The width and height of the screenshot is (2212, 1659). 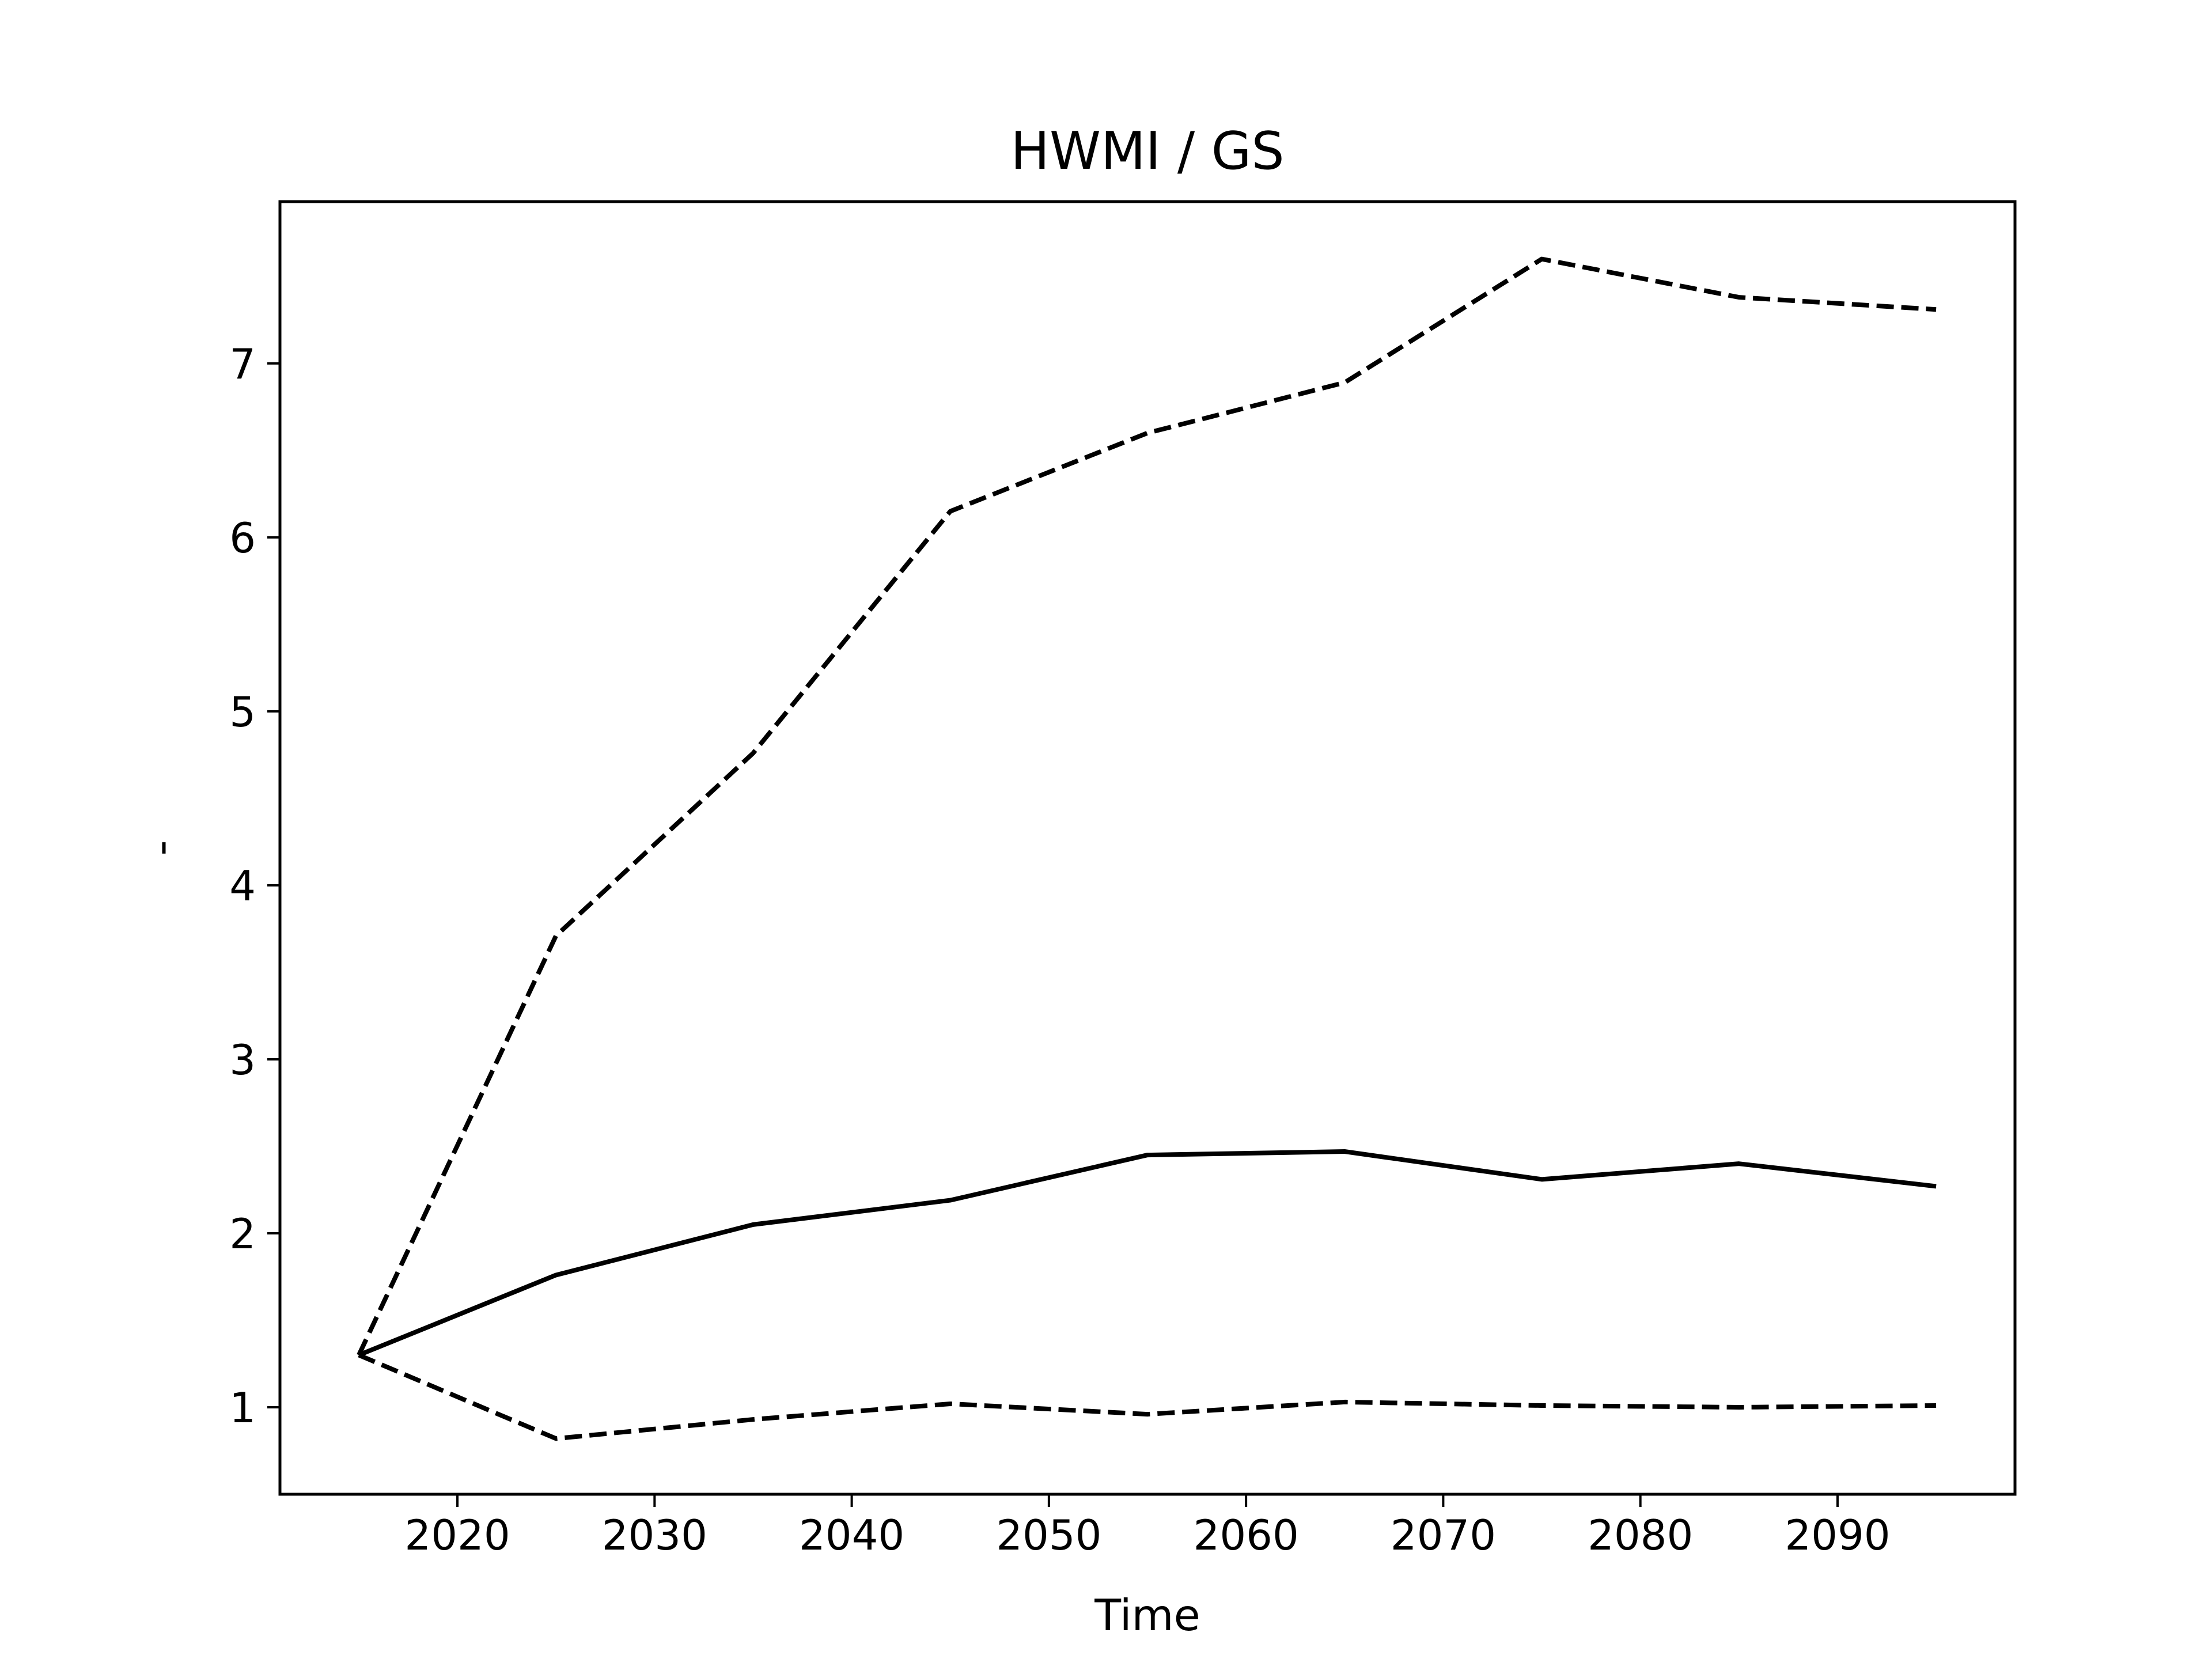 I want to click on y-axis-label: -, so click(x=160, y=847).